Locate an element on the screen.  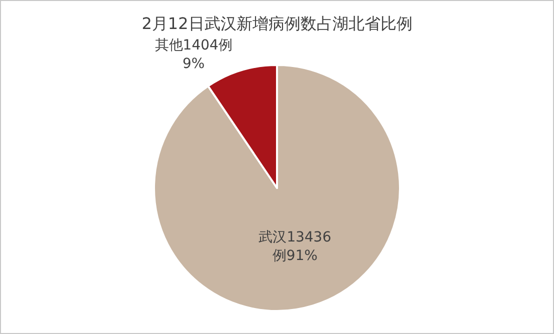
slice-label: 武汉13436 例91% is located at coordinates (295, 247).